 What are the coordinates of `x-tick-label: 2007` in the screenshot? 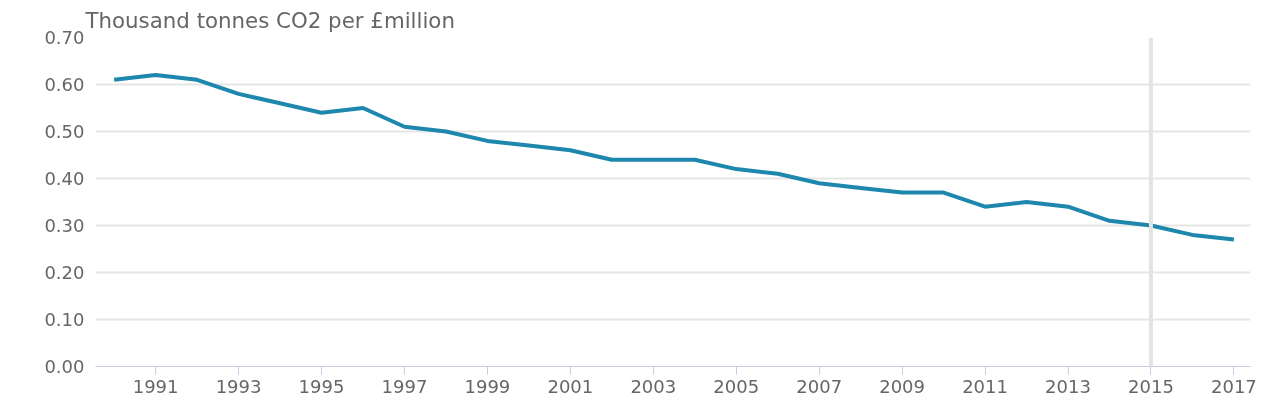 It's located at (819, 386).